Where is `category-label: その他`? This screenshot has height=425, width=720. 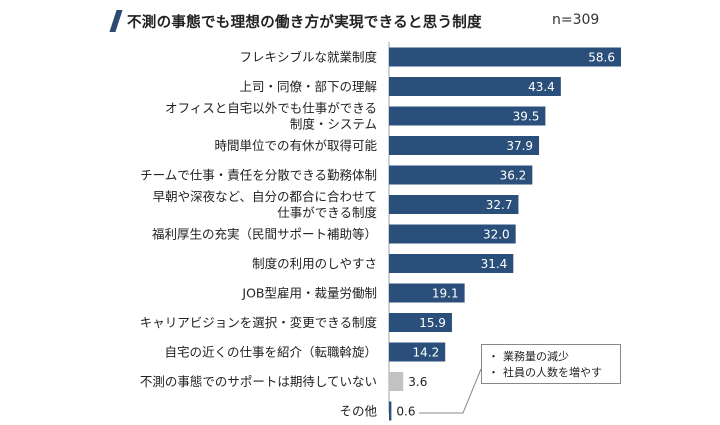 category-label: その他 is located at coordinates (358, 411).